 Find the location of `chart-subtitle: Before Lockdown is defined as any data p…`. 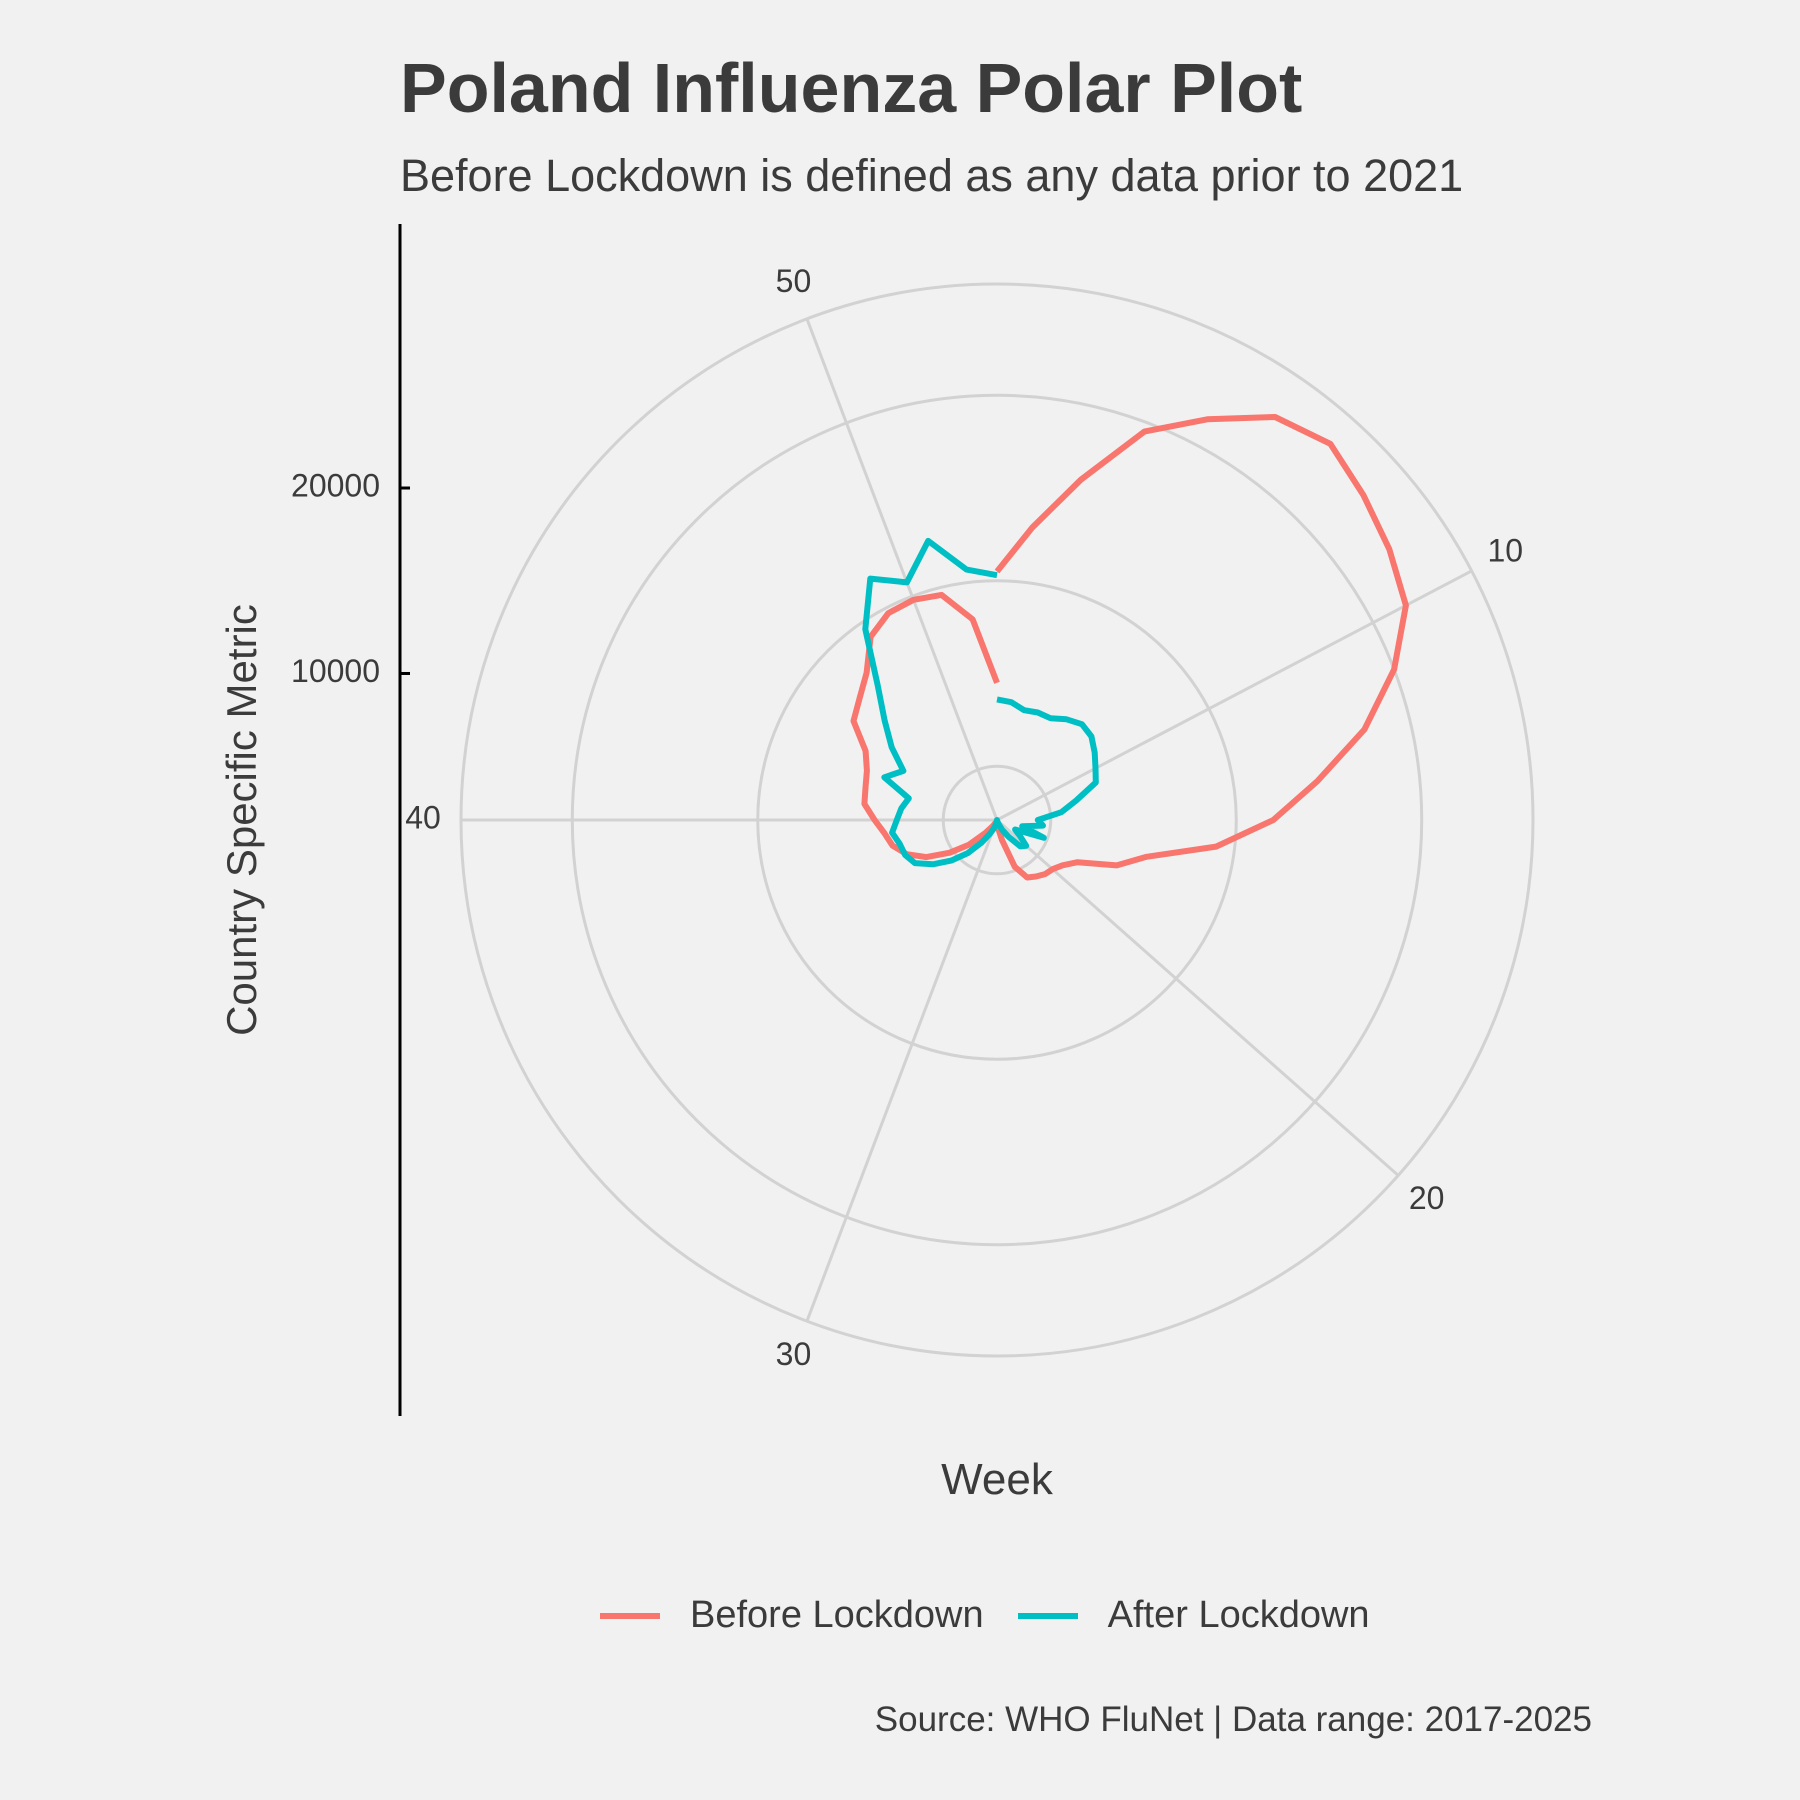

chart-subtitle: Before Lockdown is defined as any data p… is located at coordinates (932, 175).